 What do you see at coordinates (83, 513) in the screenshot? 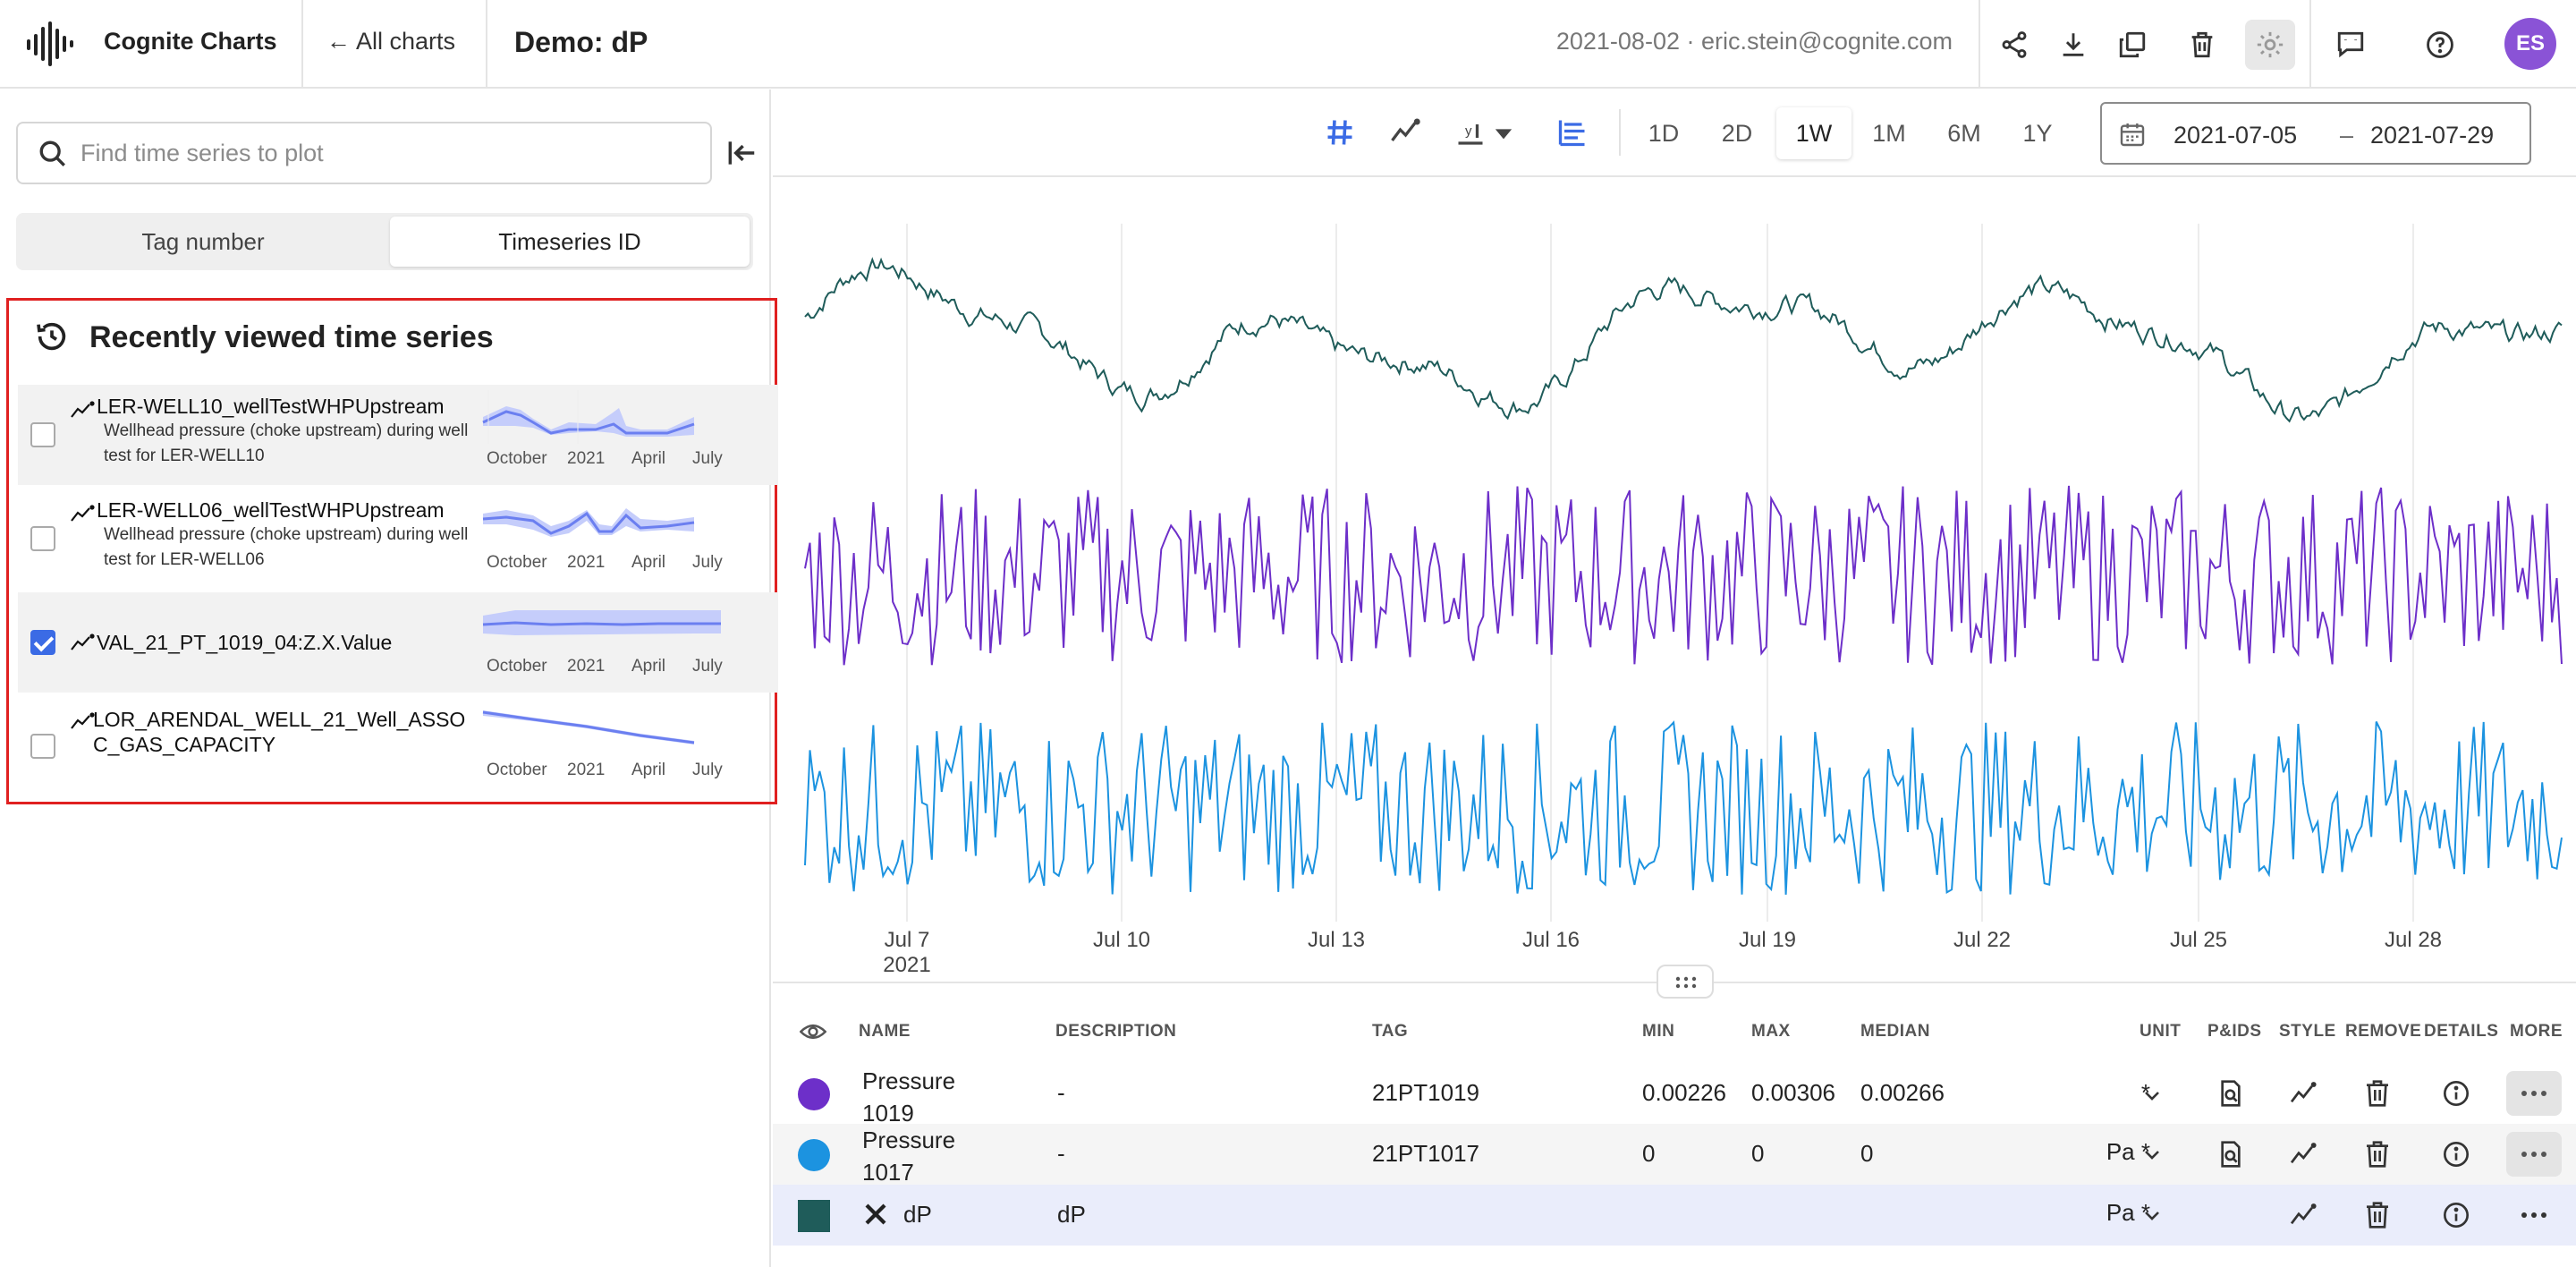
I see `timeseries-icon` at bounding box center [83, 513].